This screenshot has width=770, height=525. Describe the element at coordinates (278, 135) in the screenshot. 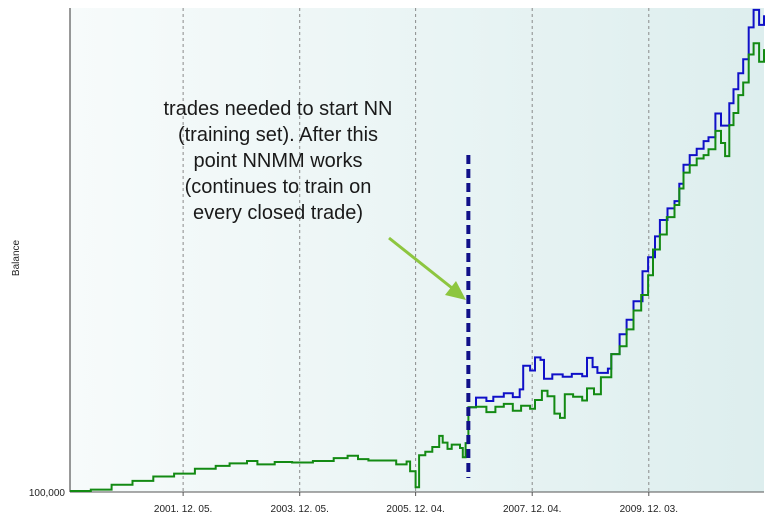

I see `annotation-line-2: (training set). After this` at that location.